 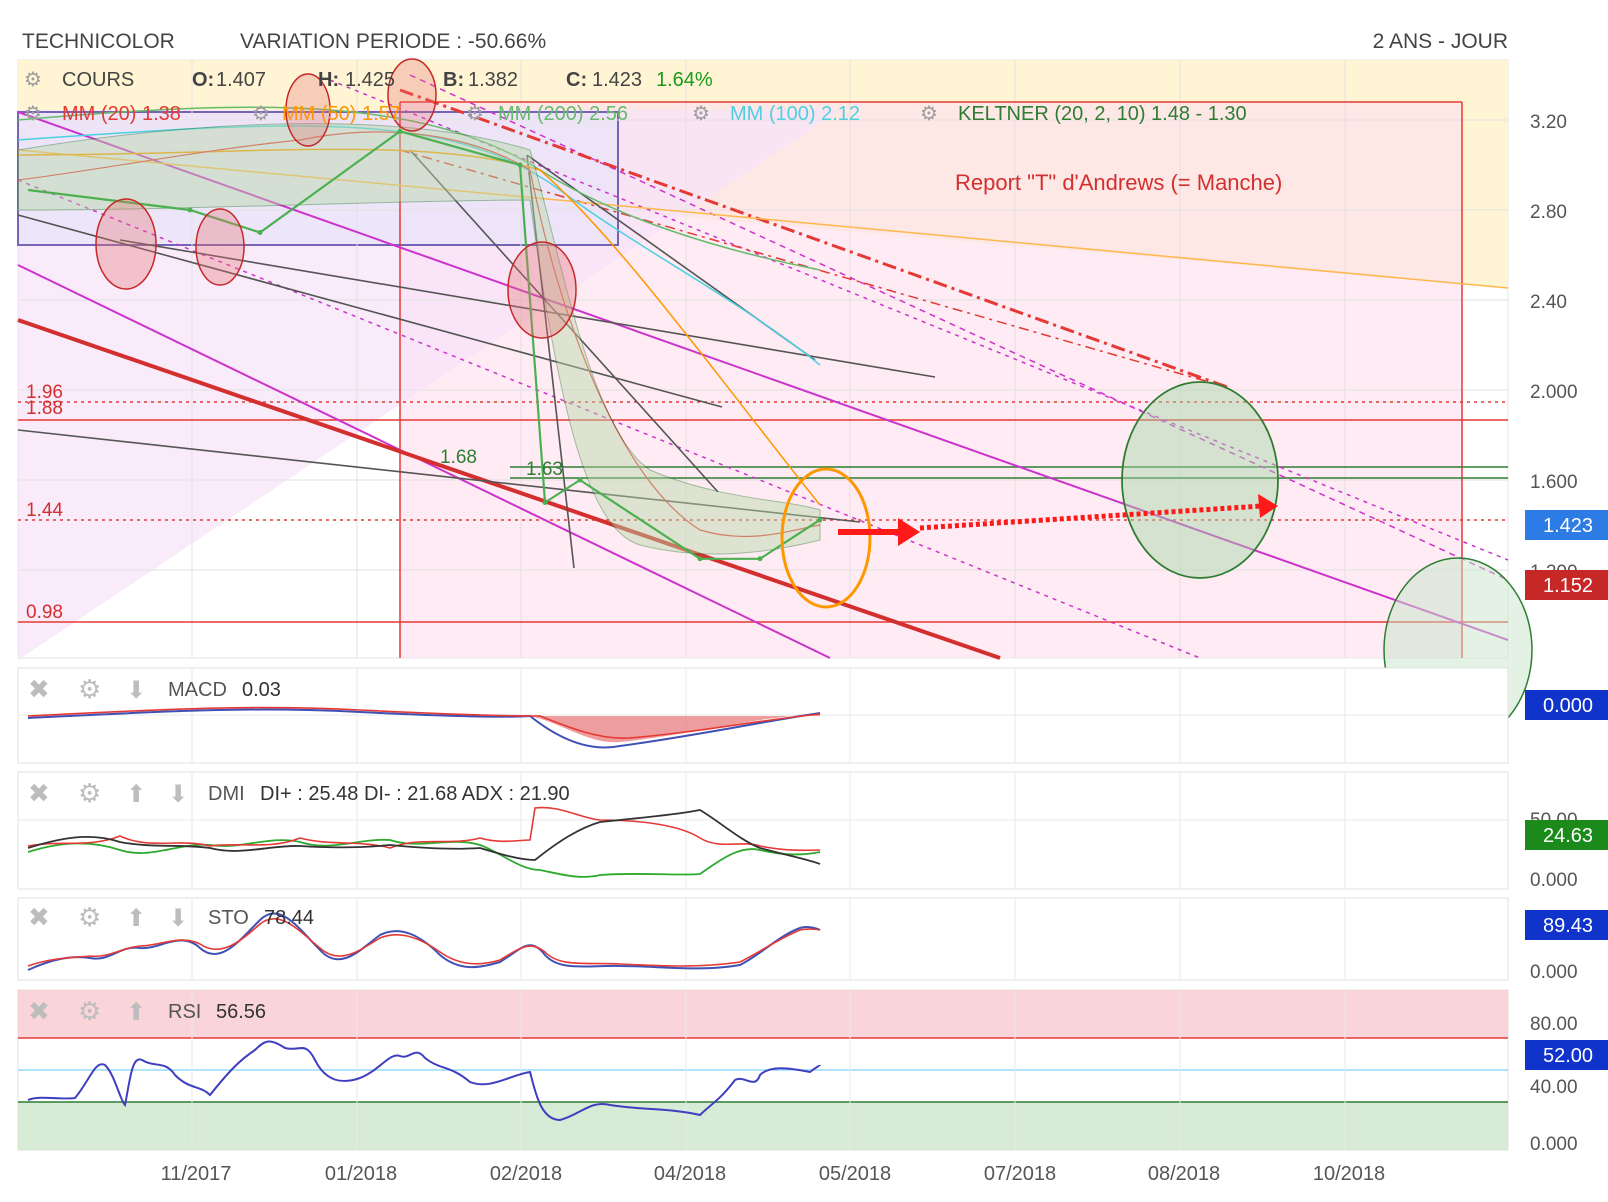 What do you see at coordinates (1548, 302) in the screenshot?
I see `svg-text: 2.40` at bounding box center [1548, 302].